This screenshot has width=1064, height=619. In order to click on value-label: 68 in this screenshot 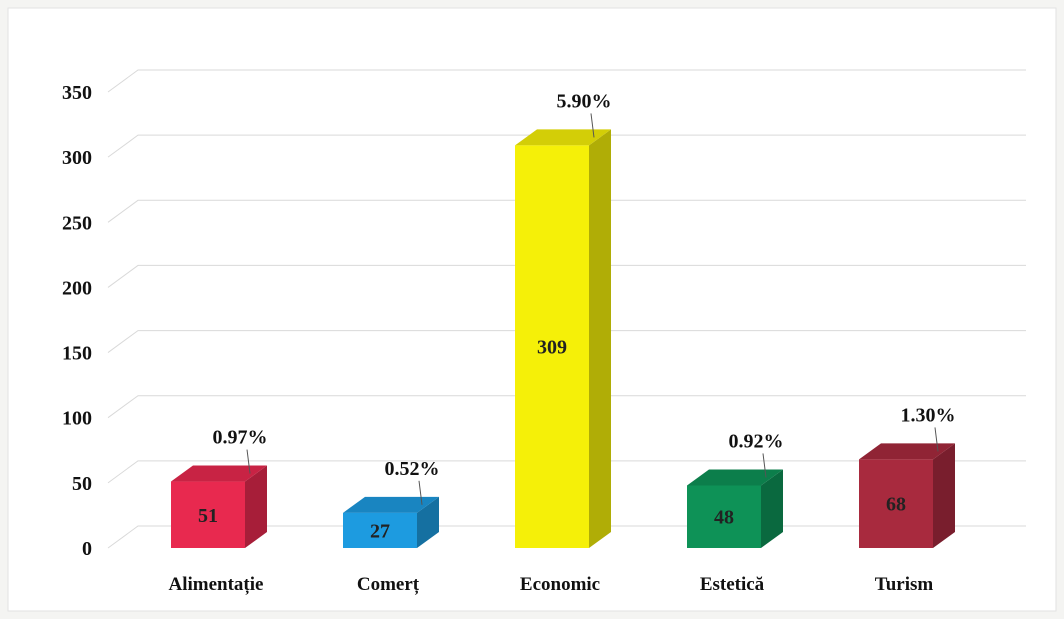, I will do `click(896, 505)`.